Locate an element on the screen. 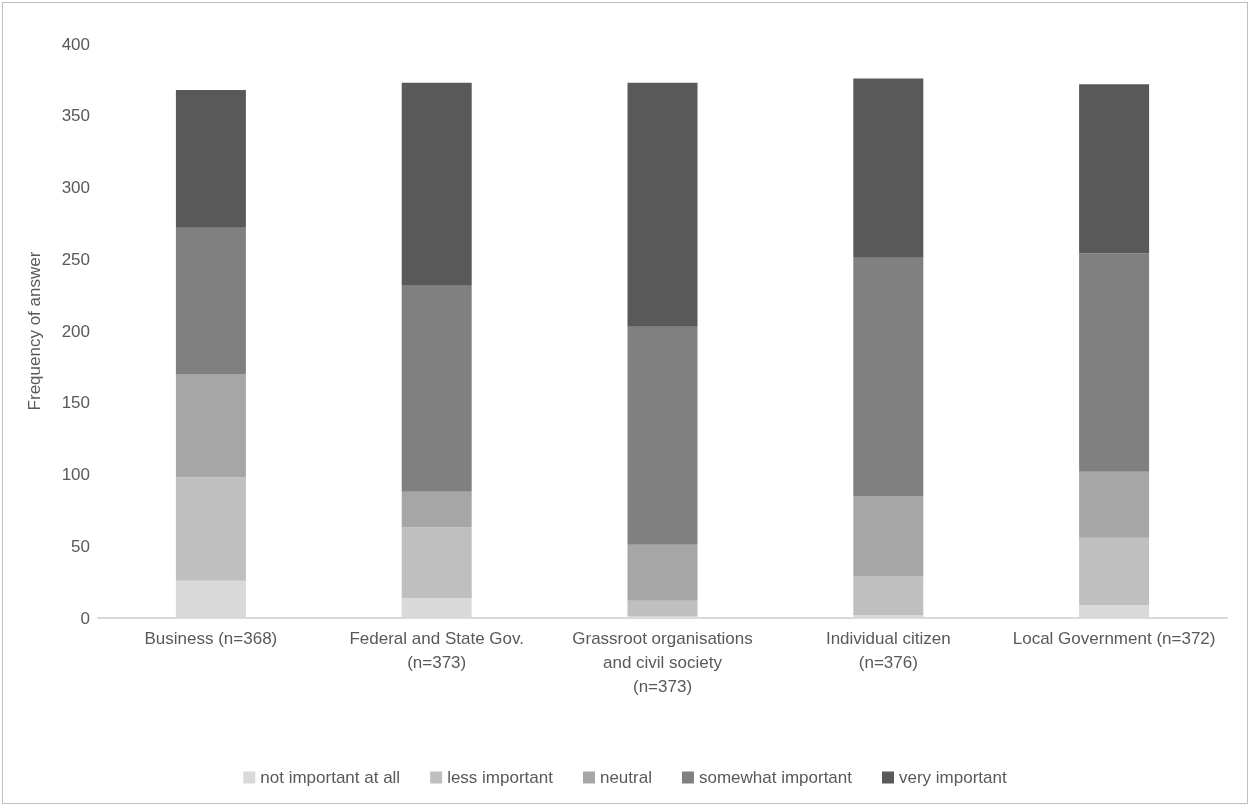 The width and height of the screenshot is (1252, 808). x-tick-label: Business (n=368) is located at coordinates (211, 638).